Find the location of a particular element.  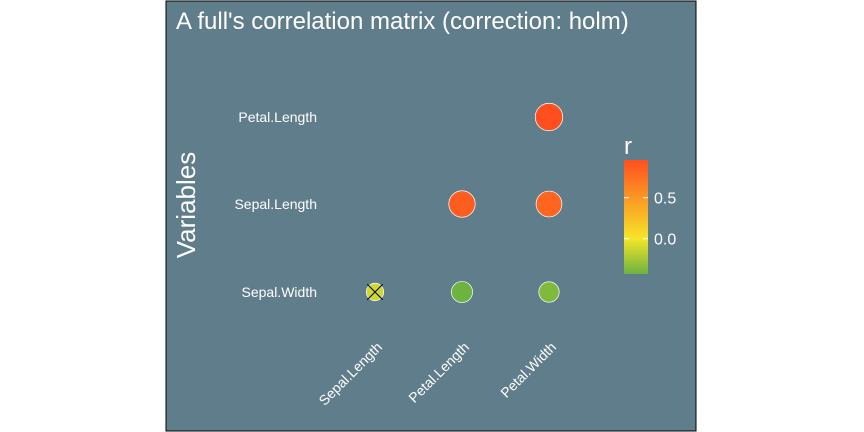

y-tick-label: Sepal.Width is located at coordinates (279, 292).